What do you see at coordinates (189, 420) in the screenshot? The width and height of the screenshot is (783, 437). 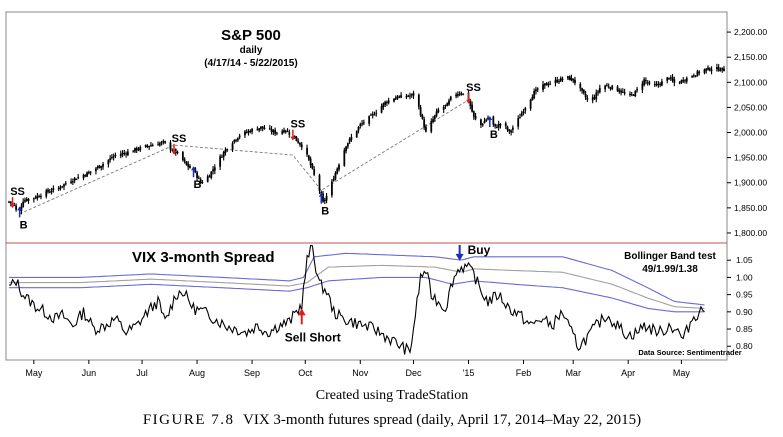 I see `caption-figure-label: FIGURE 7.8` at bounding box center [189, 420].